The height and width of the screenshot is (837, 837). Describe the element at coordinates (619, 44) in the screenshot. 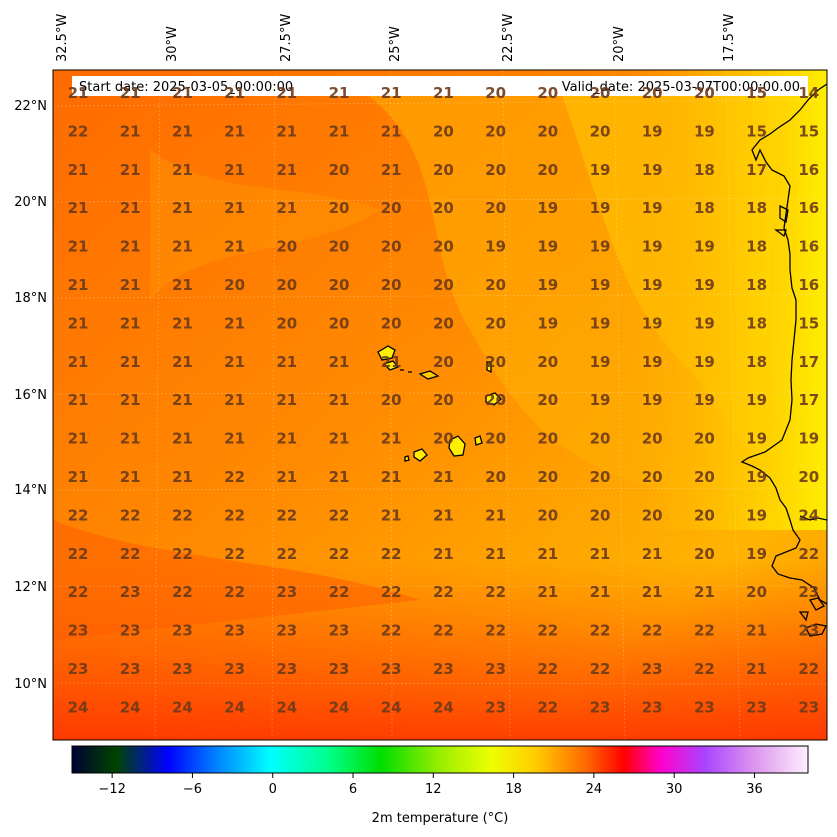

I see `longitude-label: 20°W` at that location.